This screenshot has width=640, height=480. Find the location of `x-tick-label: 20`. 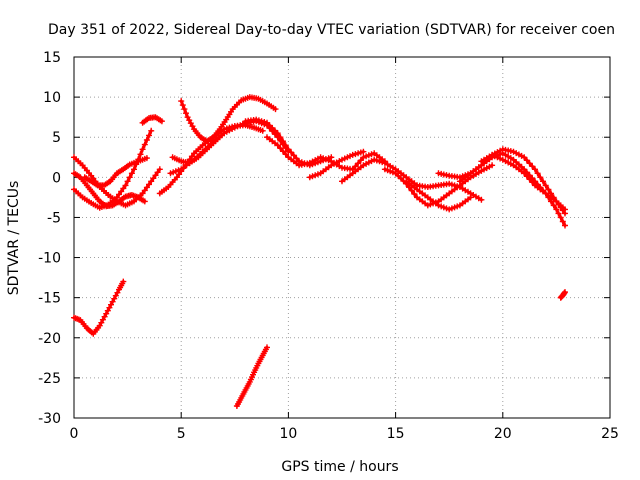

x-tick-label: 20 is located at coordinates (503, 434).